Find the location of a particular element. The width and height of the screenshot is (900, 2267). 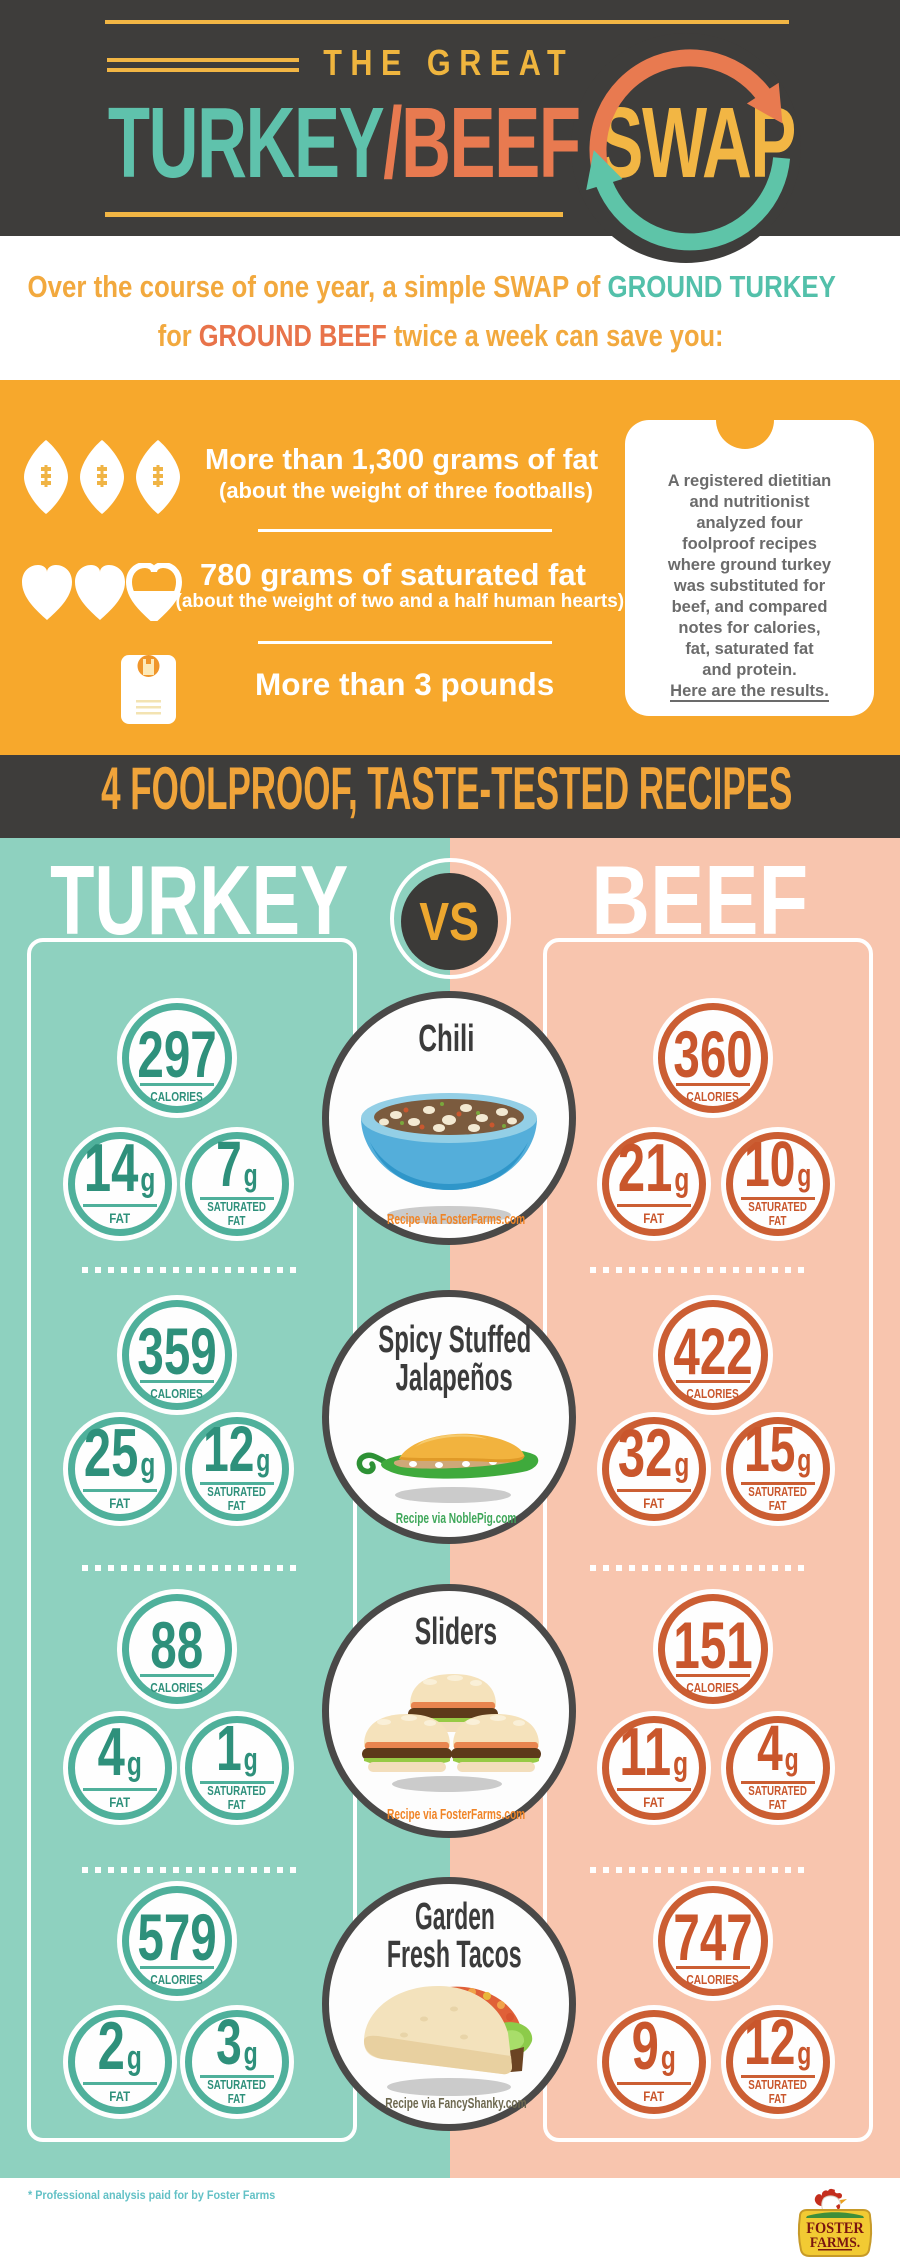

svg-text: FOSTER is located at coordinates (835, 2228).